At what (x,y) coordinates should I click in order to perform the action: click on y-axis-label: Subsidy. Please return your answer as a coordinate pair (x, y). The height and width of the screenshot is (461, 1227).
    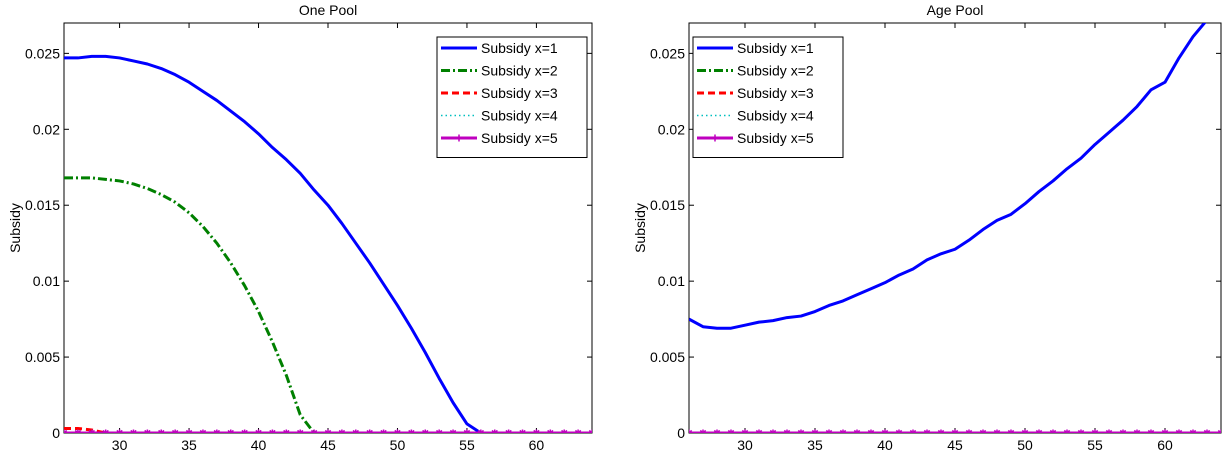
    Looking at the image, I should click on (640, 228).